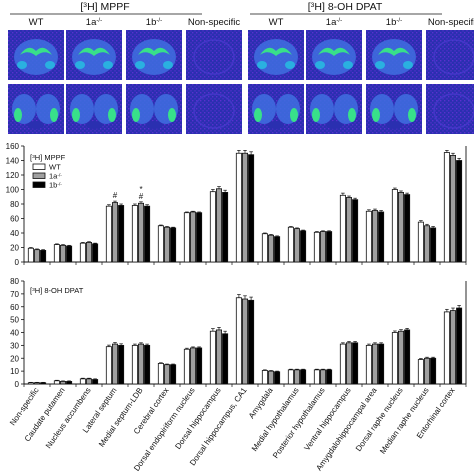 This screenshot has height=474, width=474. What do you see at coordinates (275, 419) in the screenshot?
I see `x-category-label: Medial hypothalamus` at bounding box center [275, 419].